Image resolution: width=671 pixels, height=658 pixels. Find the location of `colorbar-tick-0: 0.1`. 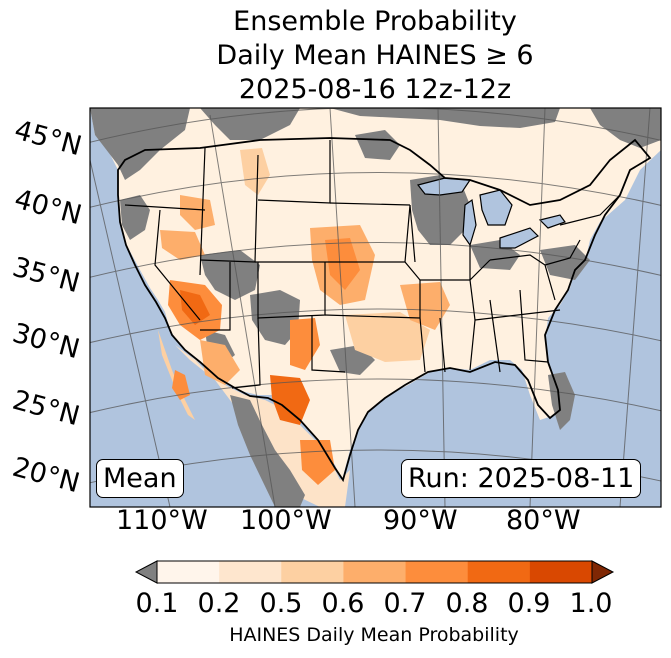

colorbar-tick-0: 0.1 is located at coordinates (157, 603).